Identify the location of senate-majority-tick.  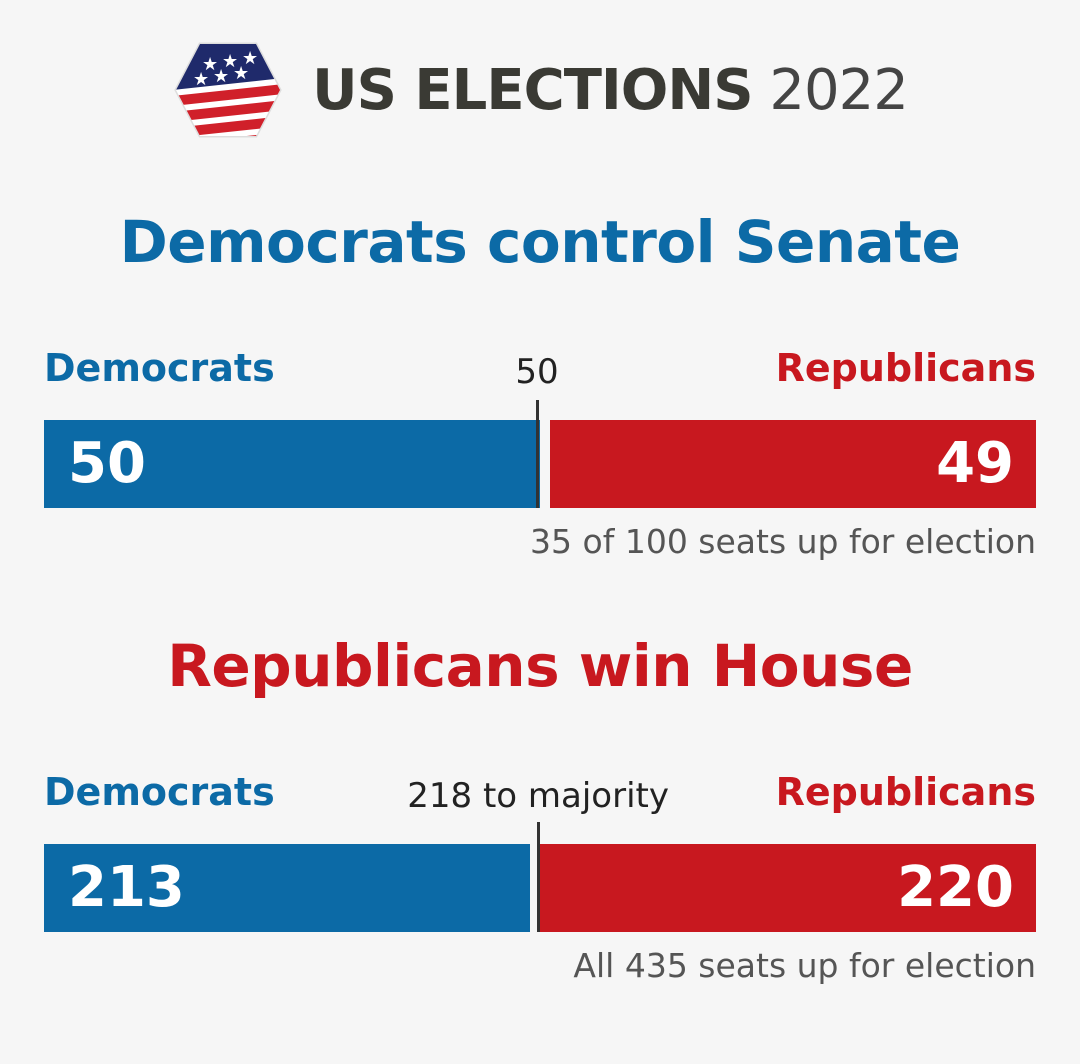
(537, 454).